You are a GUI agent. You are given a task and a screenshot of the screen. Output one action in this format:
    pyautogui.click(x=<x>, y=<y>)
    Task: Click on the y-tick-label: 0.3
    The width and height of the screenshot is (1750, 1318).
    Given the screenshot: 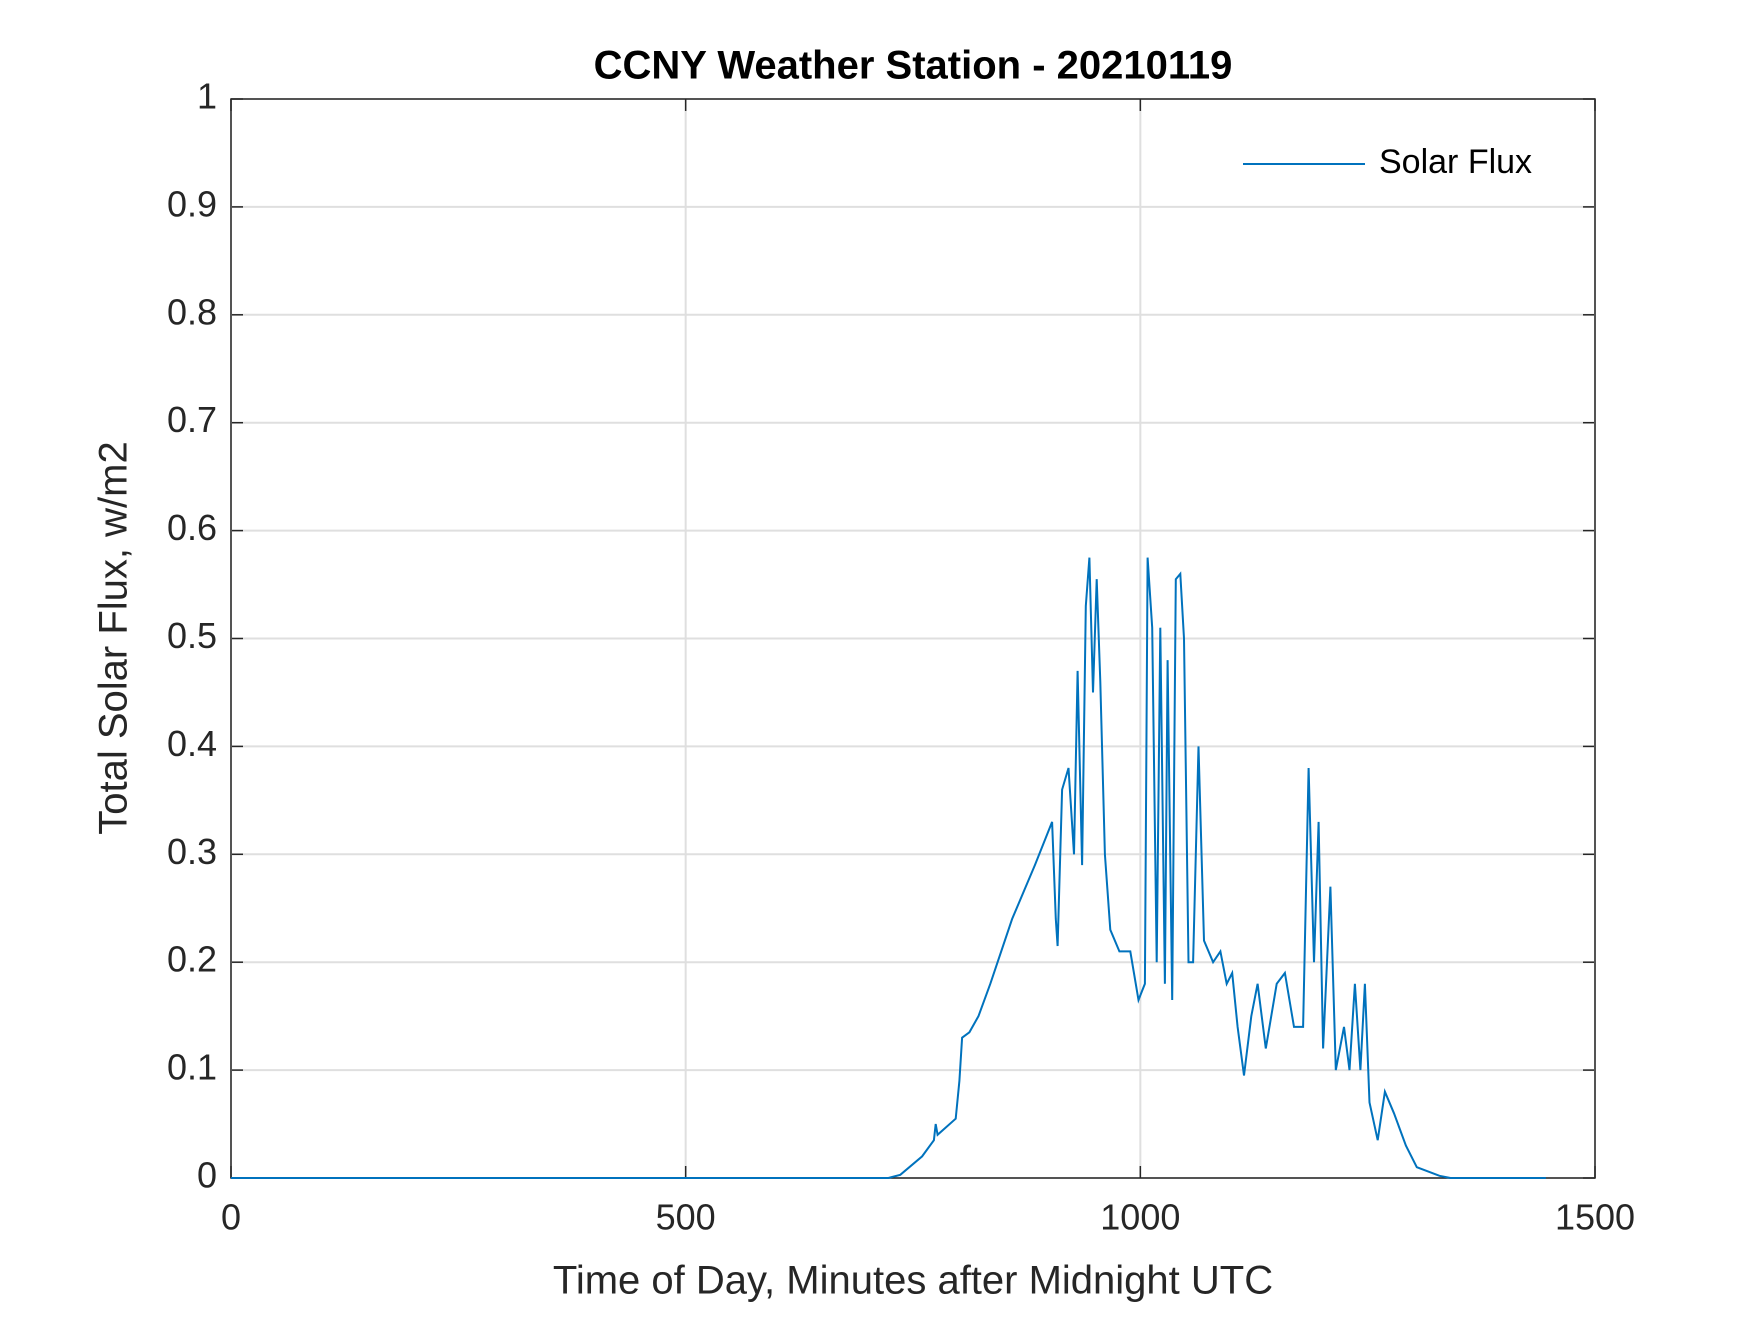 What is the action you would take?
    pyautogui.click(x=192, y=851)
    